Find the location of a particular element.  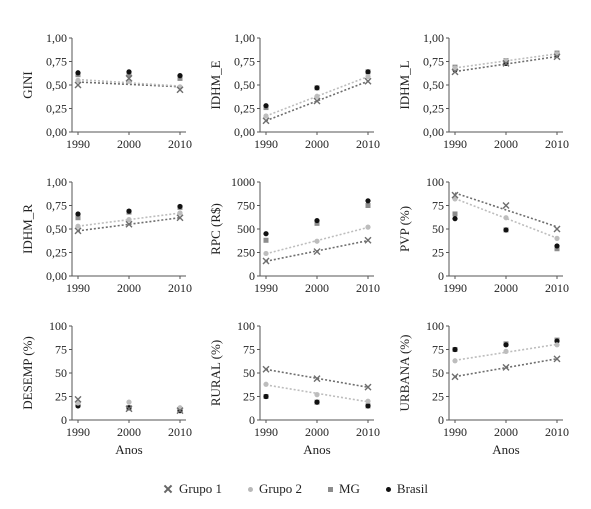

y-tick-label: 1000 is located at coordinates (243, 182).